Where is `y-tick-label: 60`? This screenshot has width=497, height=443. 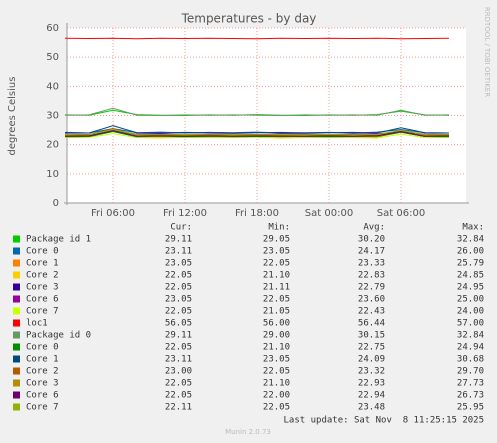 y-tick-label: 60 is located at coordinates (52, 28).